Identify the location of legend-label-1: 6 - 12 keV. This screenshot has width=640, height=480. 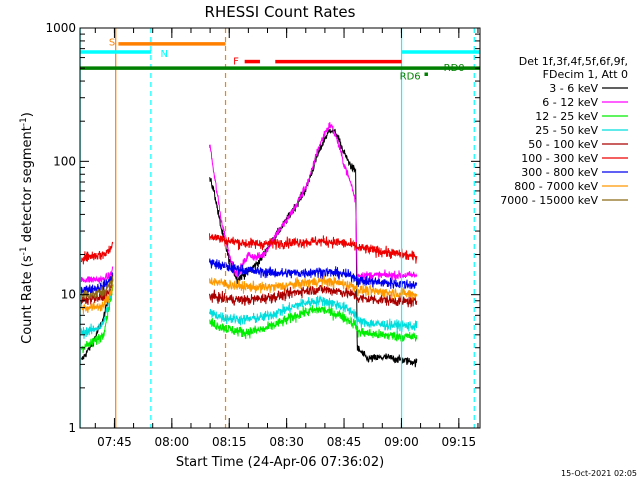
(570, 102).